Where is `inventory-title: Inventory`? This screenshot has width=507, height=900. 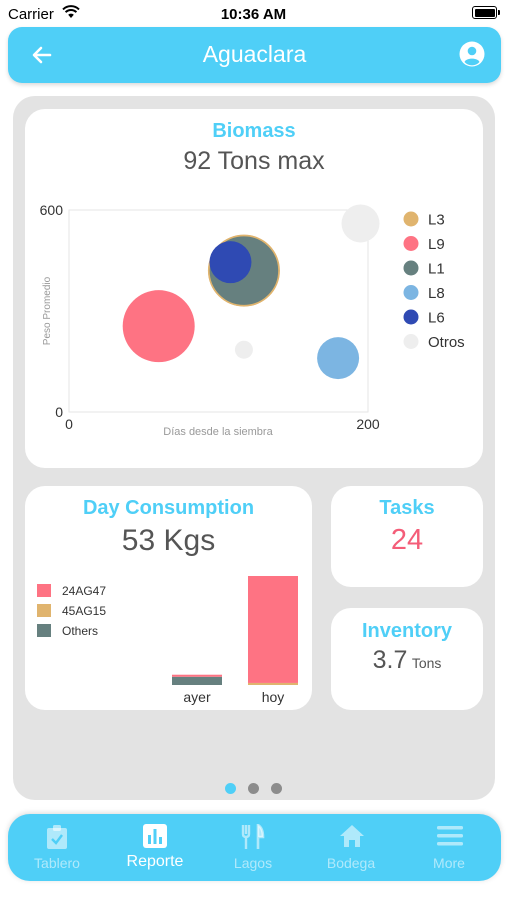
inventory-title: Inventory is located at coordinates (407, 631).